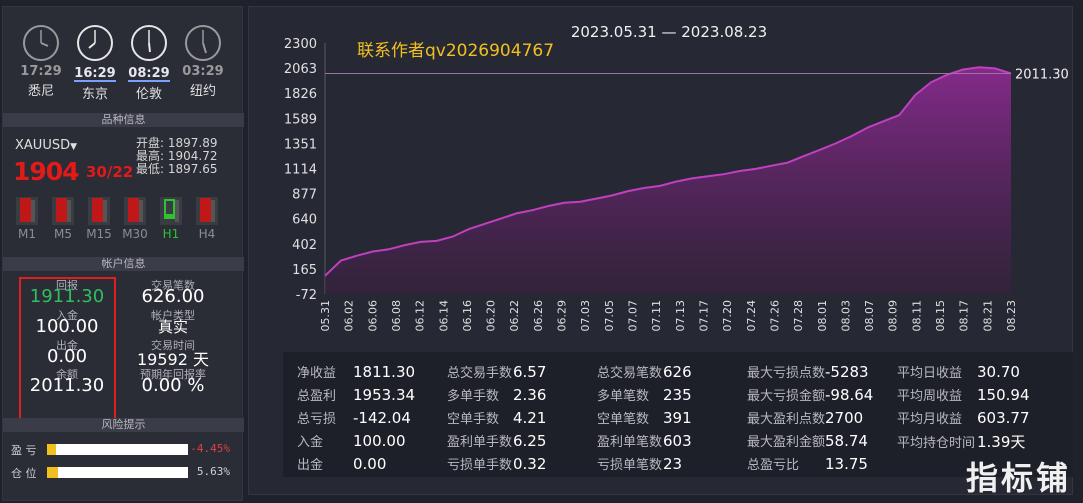 Image resolution: width=1083 pixels, height=503 pixels. I want to click on section-risk-title: 风险提示, so click(123, 425).